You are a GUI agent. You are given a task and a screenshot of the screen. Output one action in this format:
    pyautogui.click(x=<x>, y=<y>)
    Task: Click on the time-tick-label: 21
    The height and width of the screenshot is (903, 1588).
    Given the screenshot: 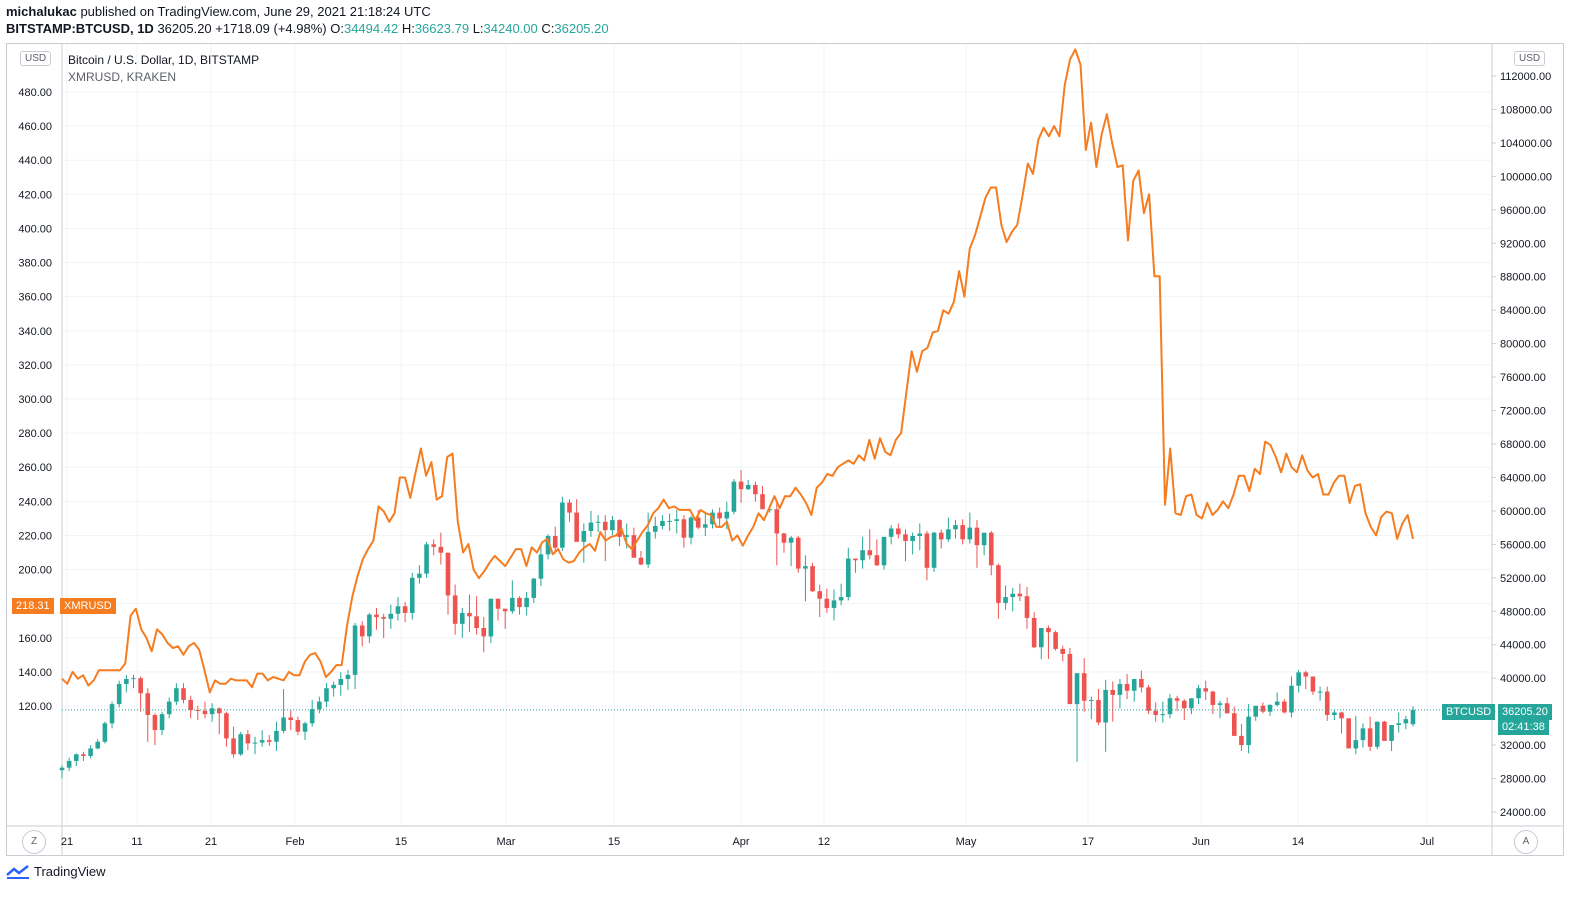 What is the action you would take?
    pyautogui.click(x=67, y=842)
    